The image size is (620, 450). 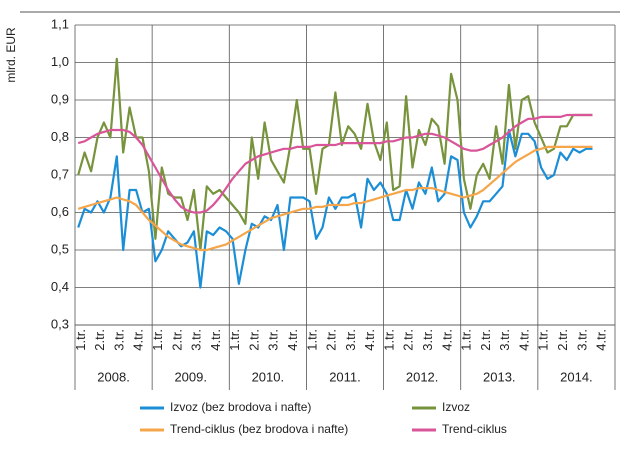 What do you see at coordinates (60, 23) in the screenshot?
I see `y-tick-label: 1,1` at bounding box center [60, 23].